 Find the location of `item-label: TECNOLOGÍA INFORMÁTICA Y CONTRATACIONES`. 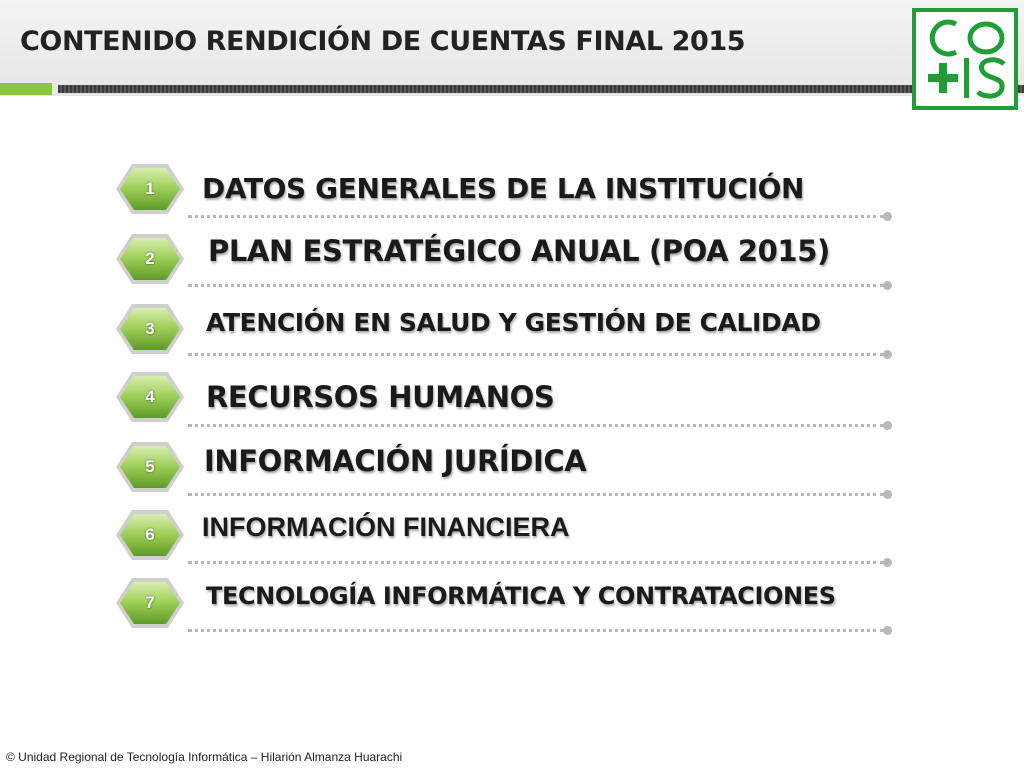

item-label: TECNOLOGÍA INFORMÁTICA Y CONTRATACIONES is located at coordinates (521, 596).